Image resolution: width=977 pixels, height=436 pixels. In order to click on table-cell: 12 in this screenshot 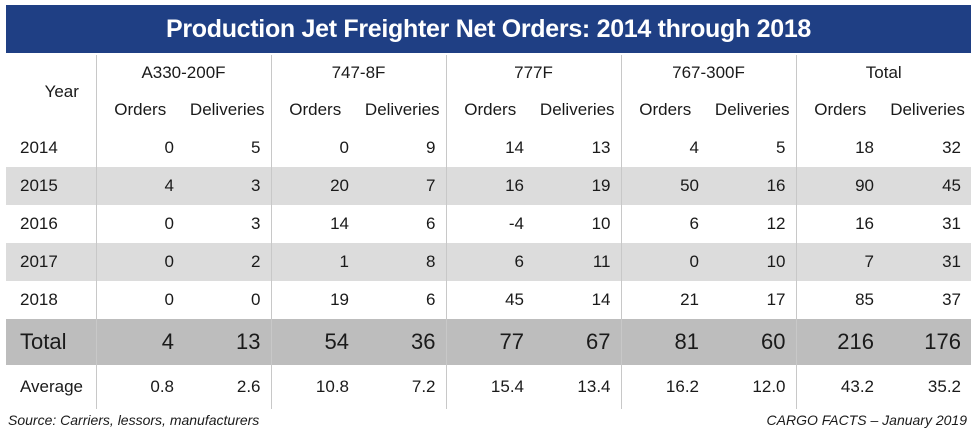, I will do `click(776, 223)`.